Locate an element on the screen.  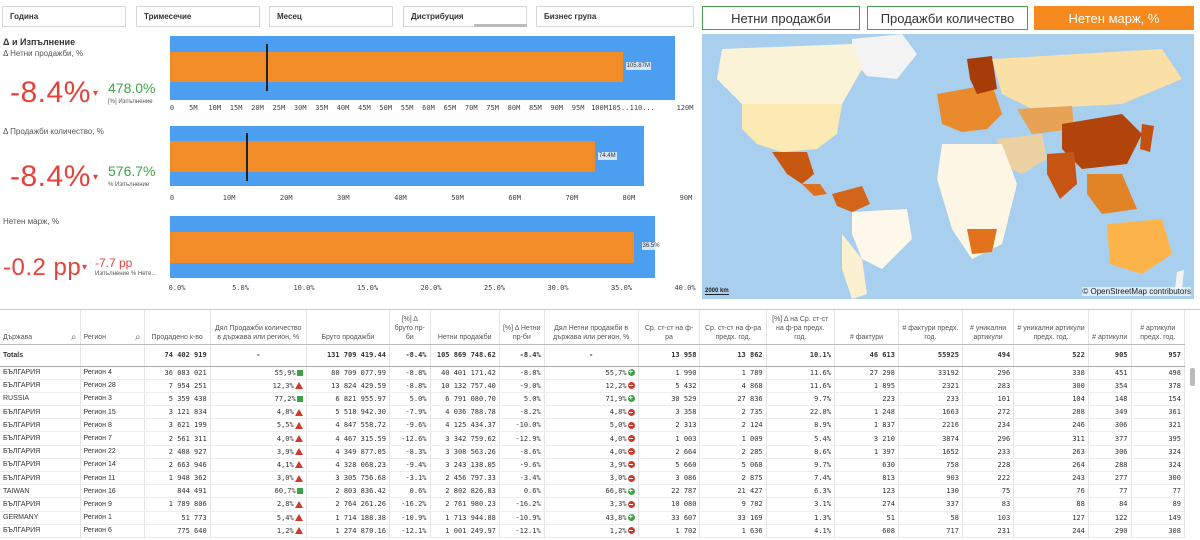
axis-tick-label: 20M is located at coordinates (286, 198).